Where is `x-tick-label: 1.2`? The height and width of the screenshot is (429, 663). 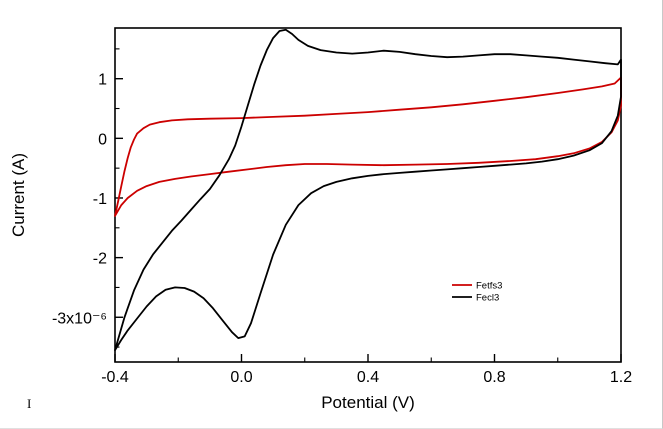
x-tick-label: 1.2 is located at coordinates (621, 377).